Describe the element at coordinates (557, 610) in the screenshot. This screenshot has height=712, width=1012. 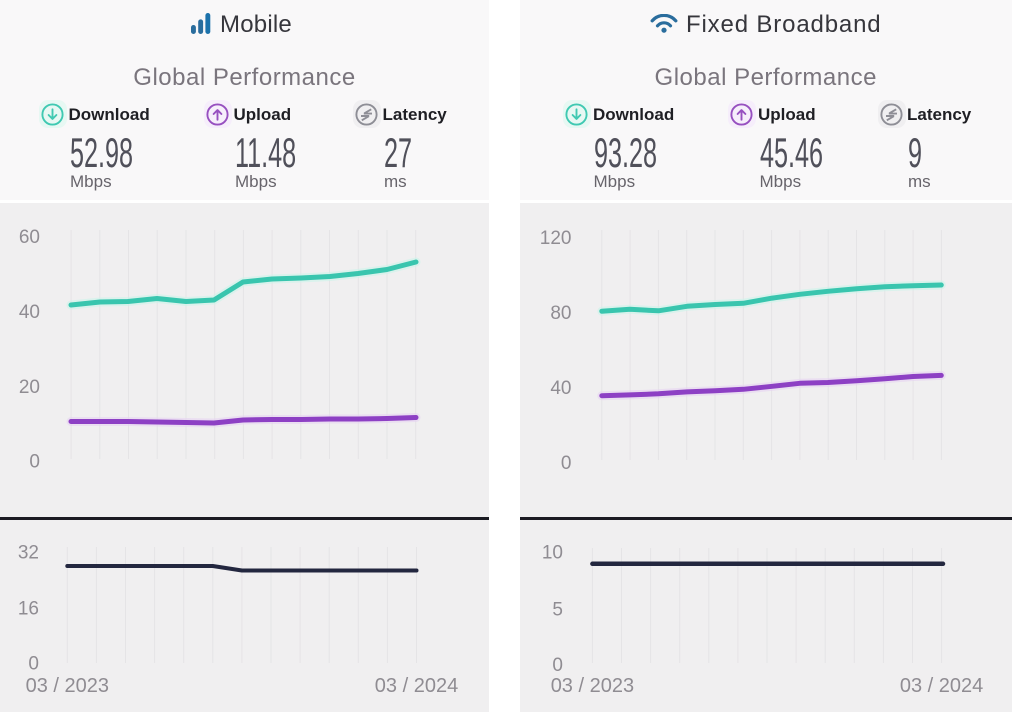
I see `svg-text: 5` at that location.